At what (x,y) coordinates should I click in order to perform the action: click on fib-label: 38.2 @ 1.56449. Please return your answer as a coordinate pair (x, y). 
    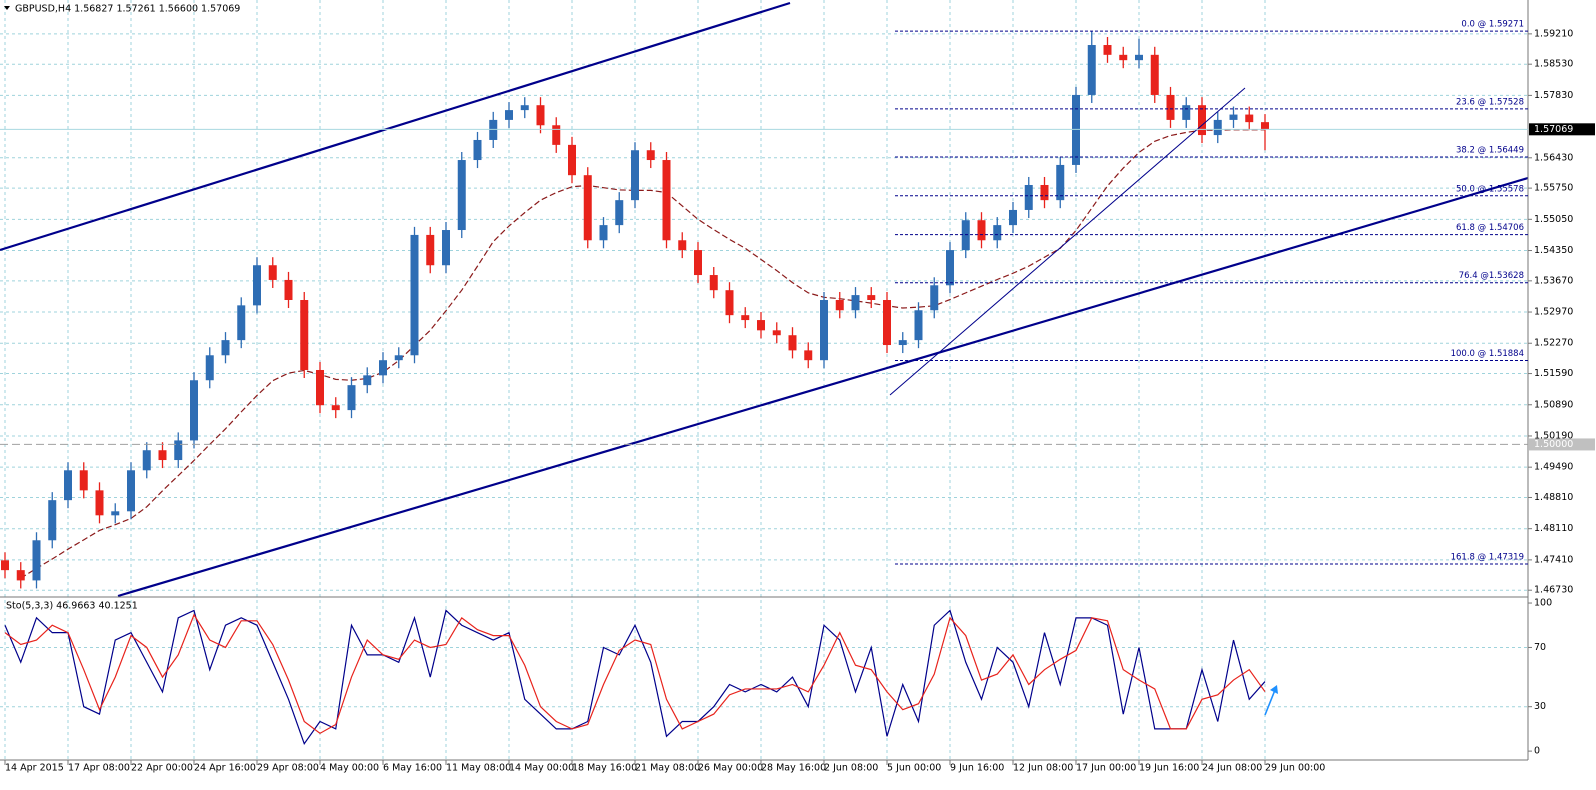
    Looking at the image, I should click on (1490, 150).